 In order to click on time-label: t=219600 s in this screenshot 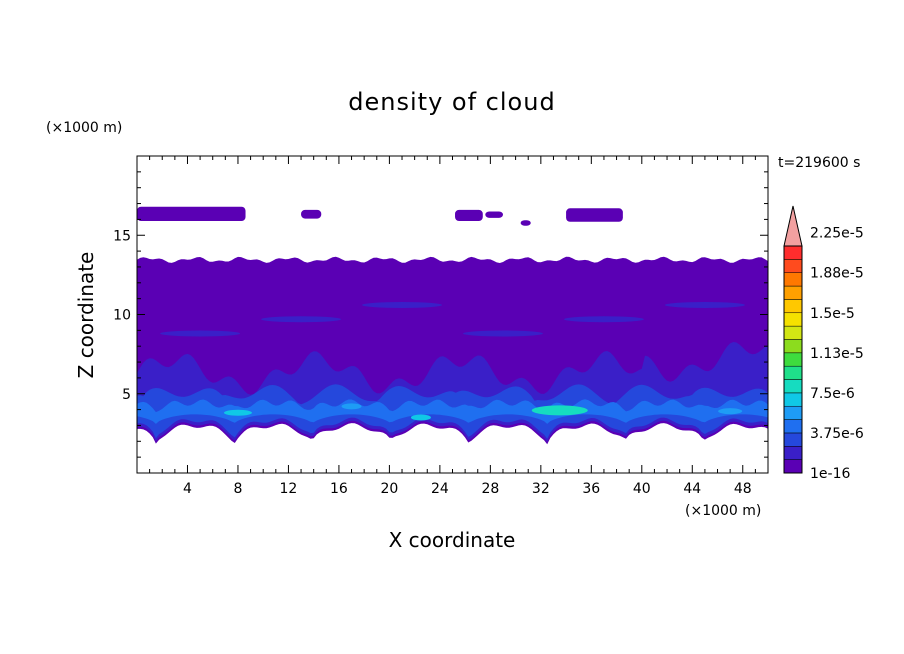, I will do `click(819, 163)`.